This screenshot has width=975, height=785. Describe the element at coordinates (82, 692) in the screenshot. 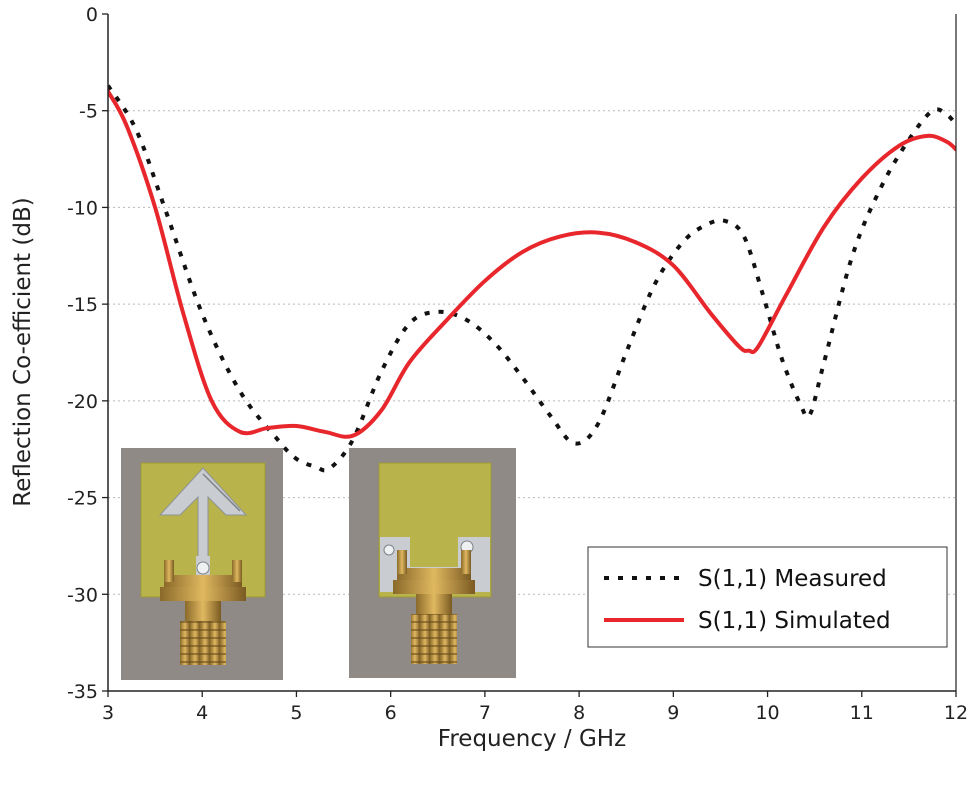

I see `y-tick-label: -35` at that location.